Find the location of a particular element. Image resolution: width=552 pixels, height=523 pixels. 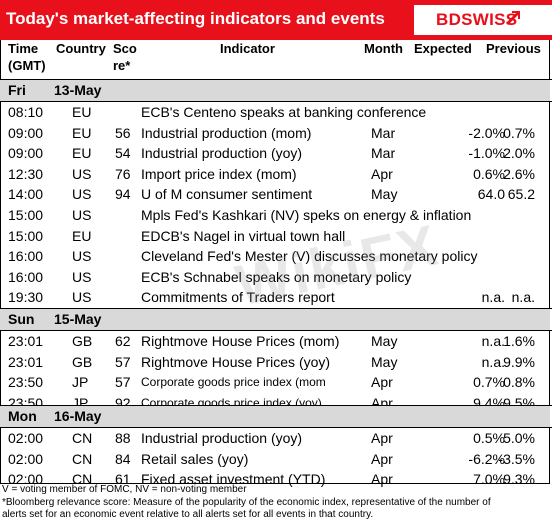

previous-cell: 0.7% is located at coordinates (519, 132).